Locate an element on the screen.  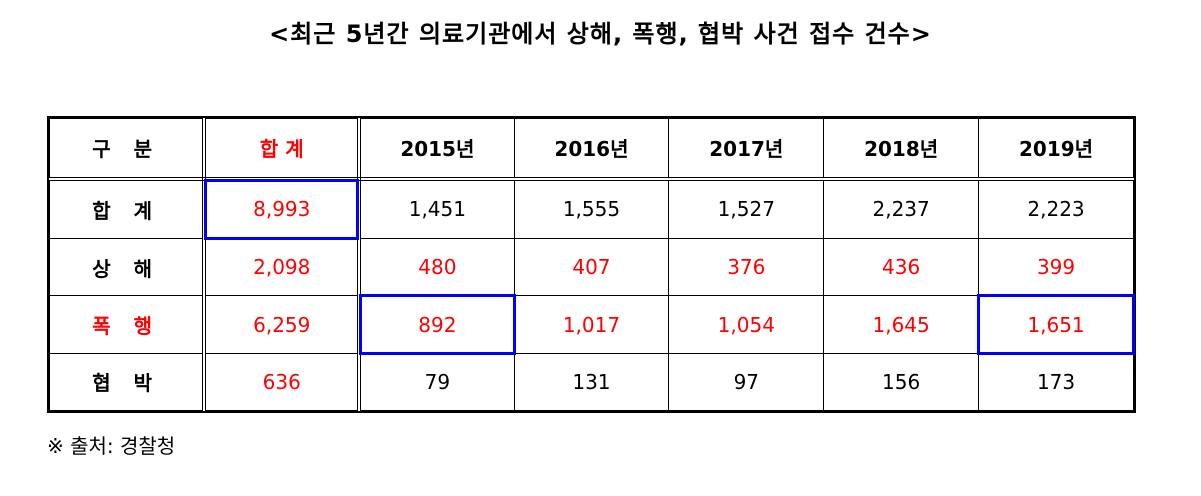
cell-assault-total: 6,259 is located at coordinates (282, 324).